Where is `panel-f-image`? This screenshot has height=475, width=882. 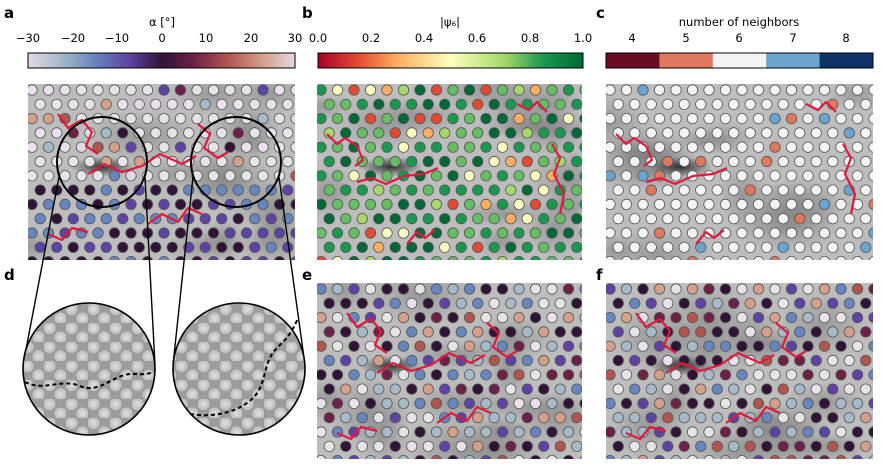
panel-f-image is located at coordinates (739, 371).